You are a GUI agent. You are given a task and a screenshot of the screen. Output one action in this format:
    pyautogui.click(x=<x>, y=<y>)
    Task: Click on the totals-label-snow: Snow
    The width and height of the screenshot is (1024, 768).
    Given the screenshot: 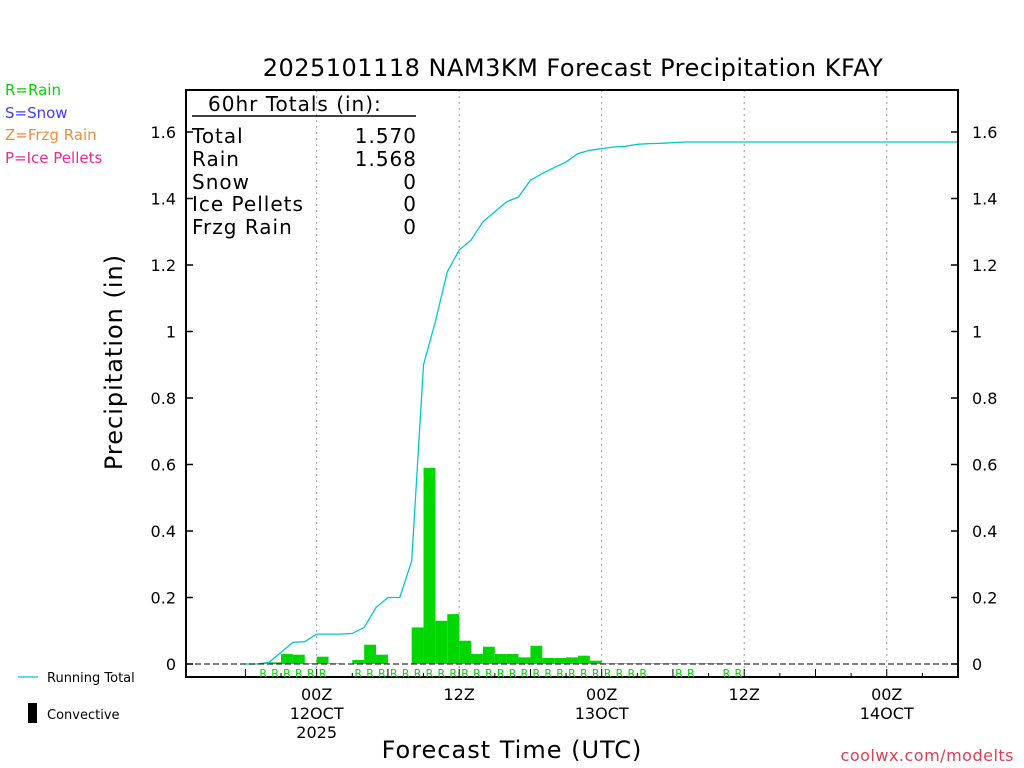 What is the action you would take?
    pyautogui.click(x=221, y=182)
    